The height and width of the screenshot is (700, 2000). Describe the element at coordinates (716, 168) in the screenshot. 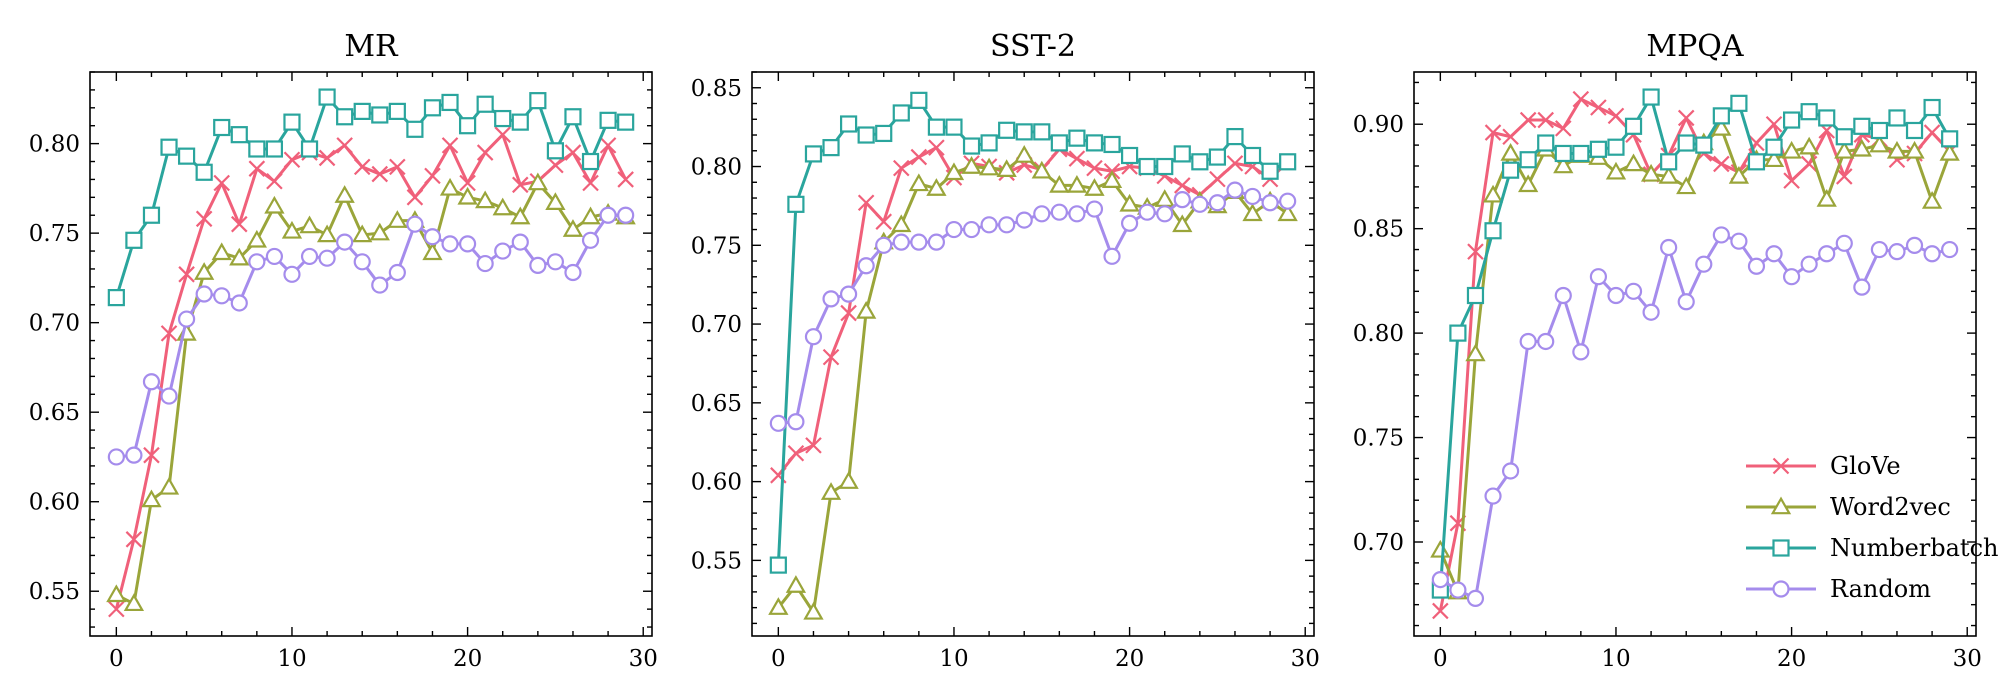

I see `y-tick-label: 0.80` at that location.